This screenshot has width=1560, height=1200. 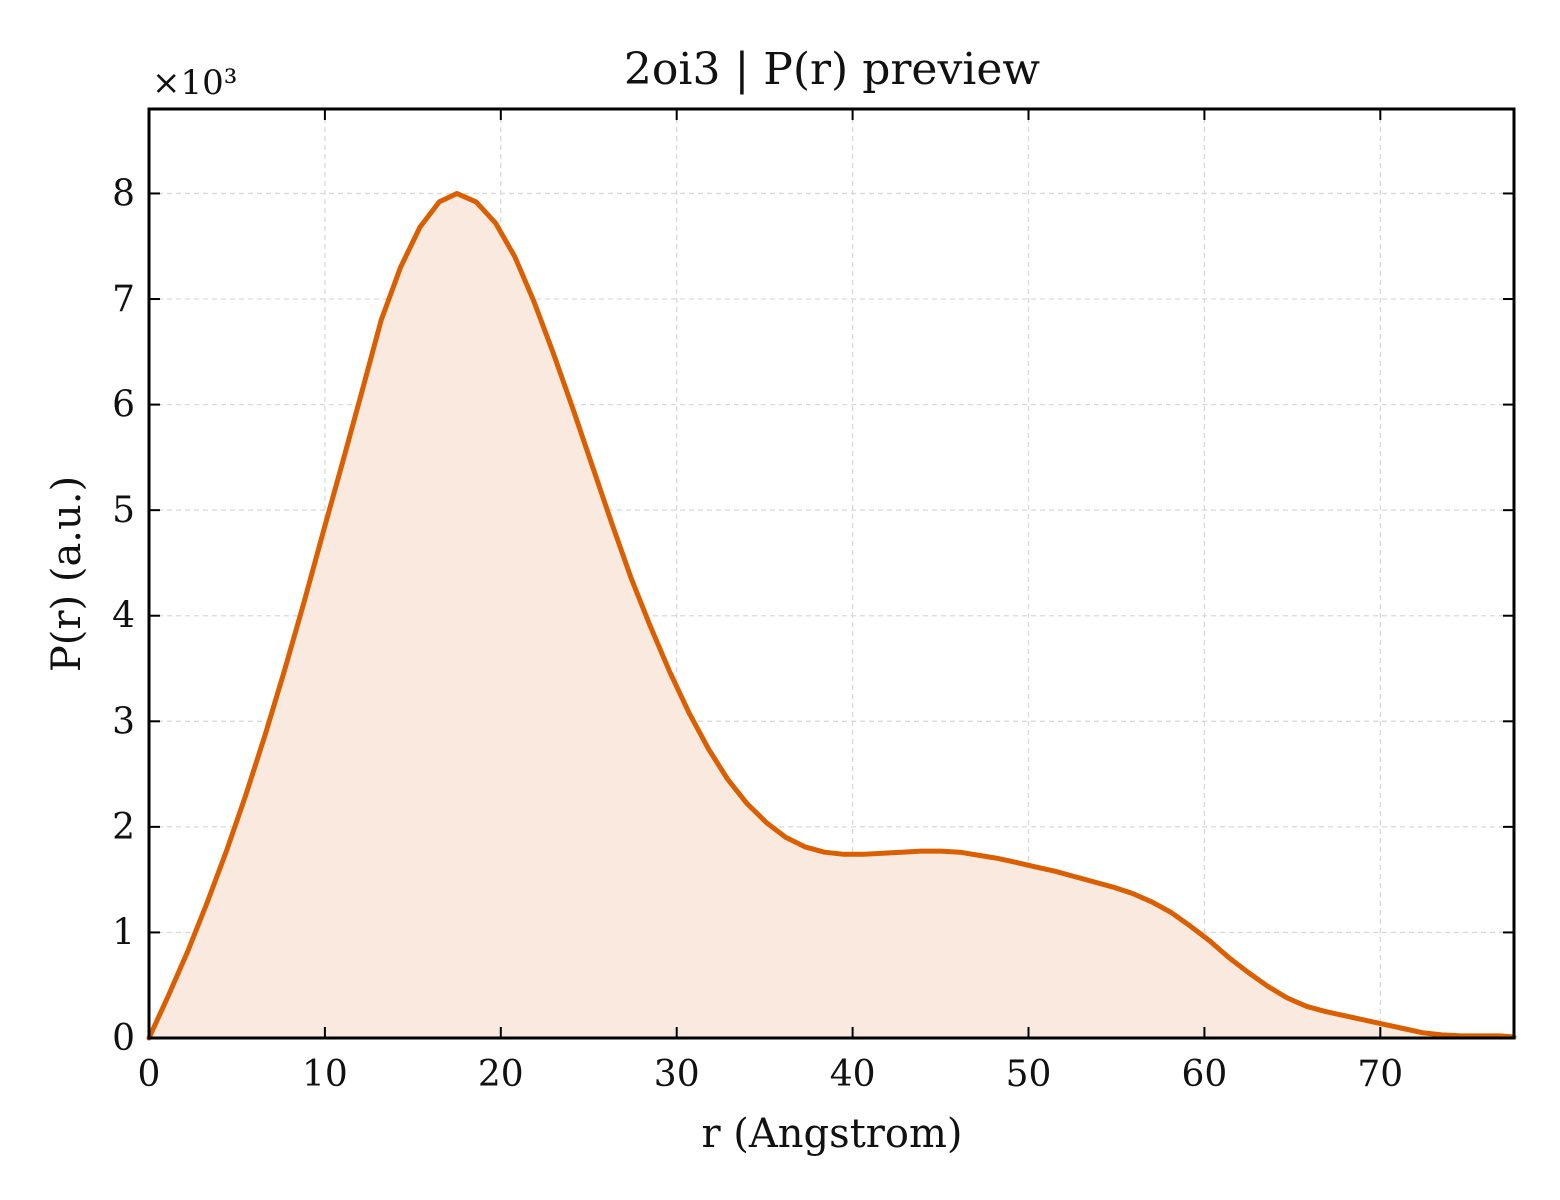 I want to click on x-tick-label-3: 30, so click(x=677, y=1074).